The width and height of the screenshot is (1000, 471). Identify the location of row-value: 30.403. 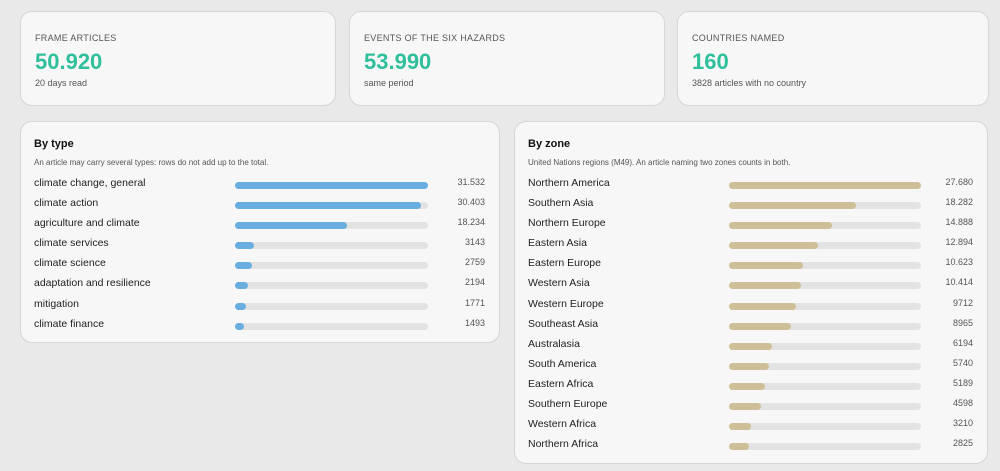
(471, 202).